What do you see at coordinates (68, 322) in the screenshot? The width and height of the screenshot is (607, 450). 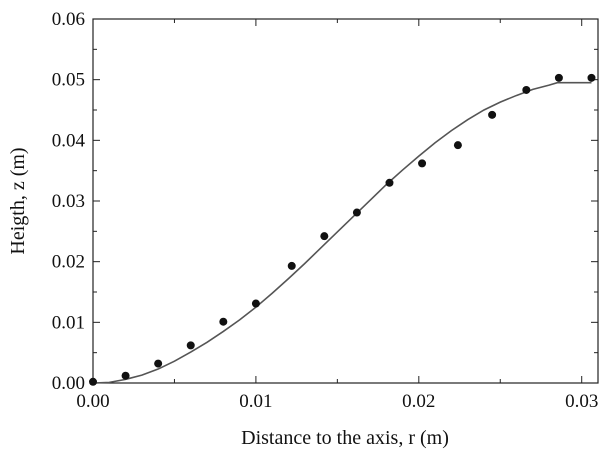 I see `y-tick-label: 0.01` at bounding box center [68, 322].